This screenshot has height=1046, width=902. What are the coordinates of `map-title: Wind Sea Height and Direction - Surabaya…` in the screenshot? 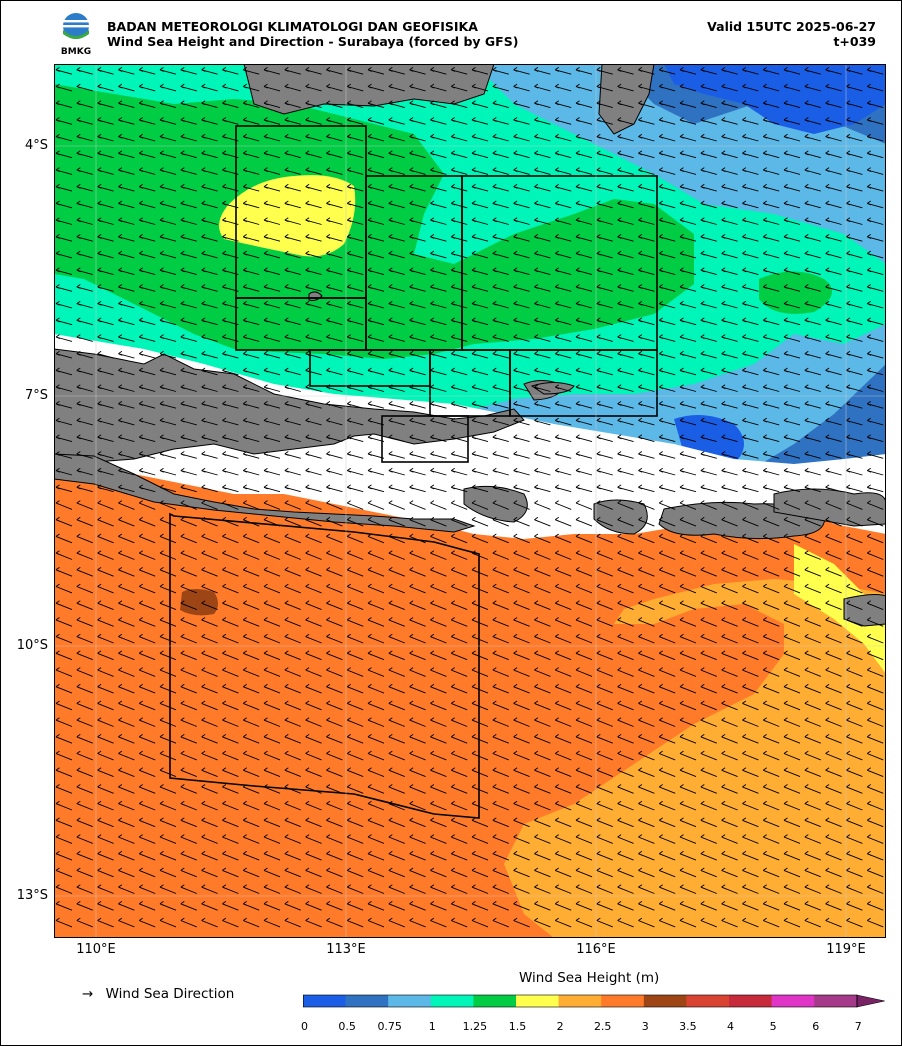 It's located at (313, 41).